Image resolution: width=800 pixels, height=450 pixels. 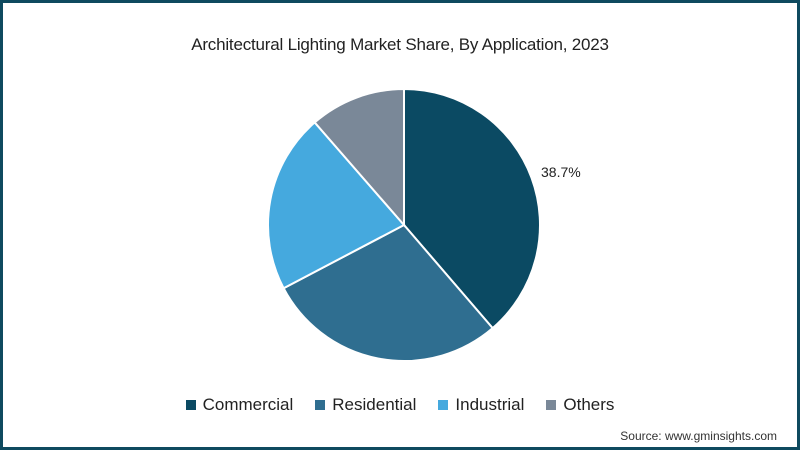 What do you see at coordinates (589, 404) in the screenshot?
I see `legend-label: Others` at bounding box center [589, 404].